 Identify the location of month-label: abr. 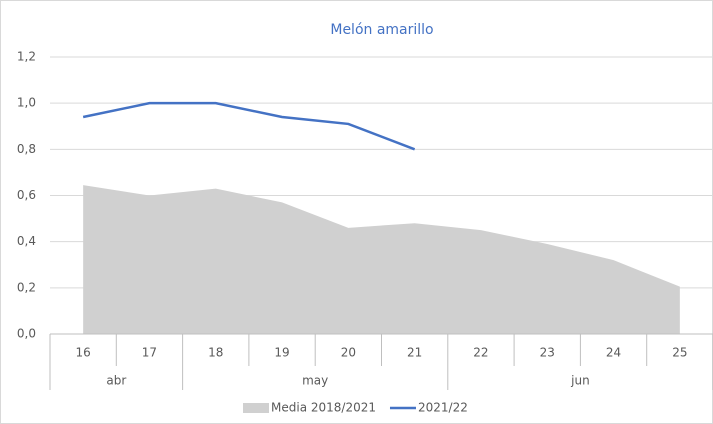
(116, 381).